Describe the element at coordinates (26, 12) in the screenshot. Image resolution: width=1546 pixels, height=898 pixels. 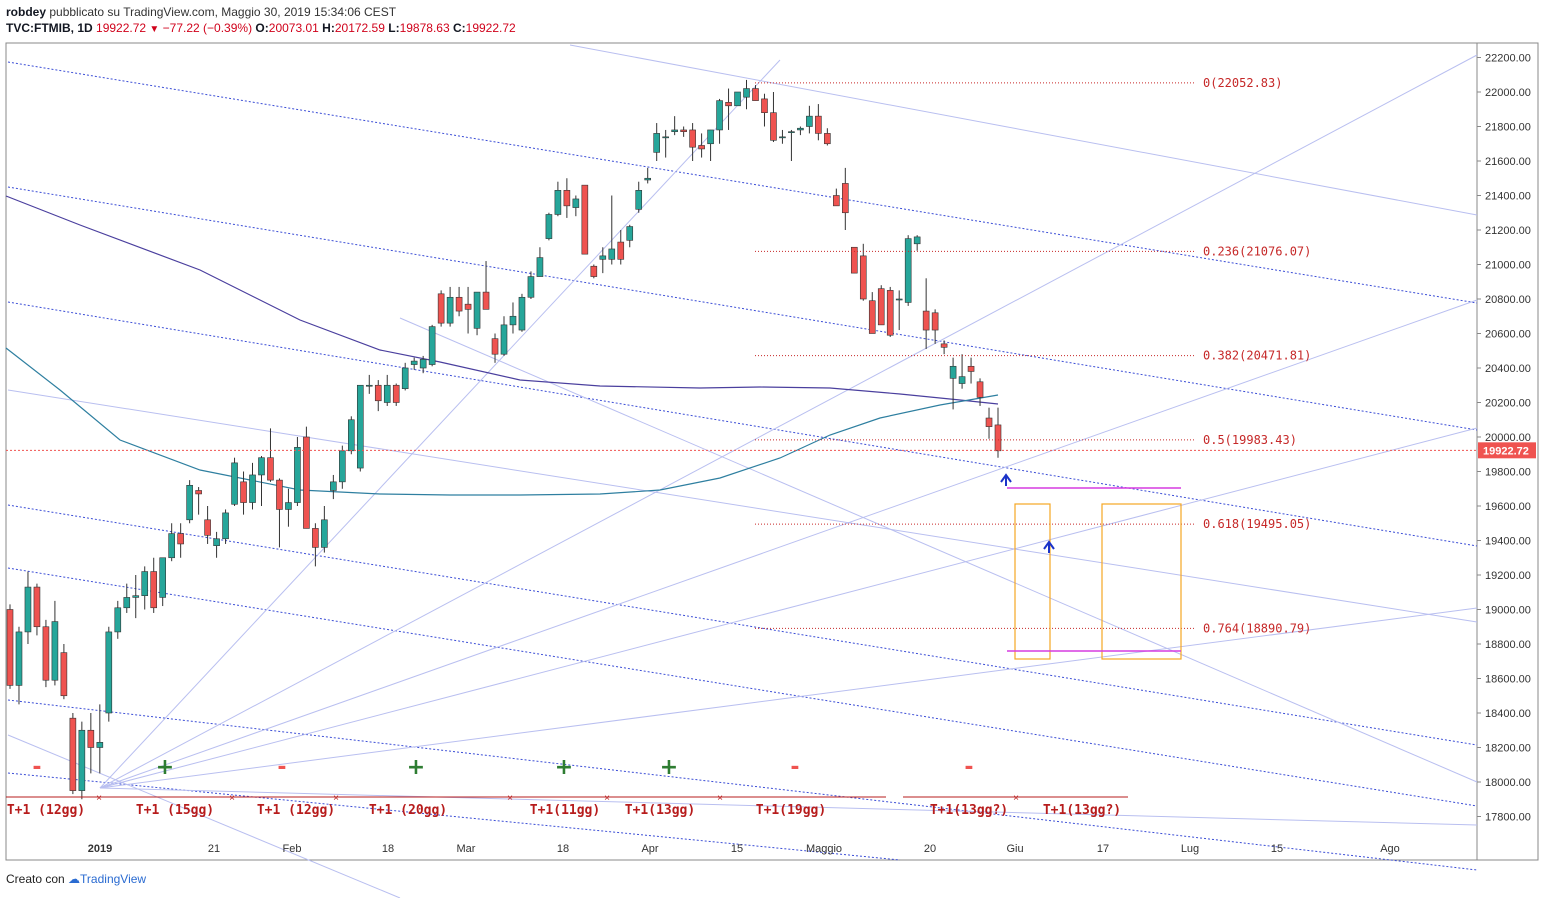
I see `publisher-name: robdey` at that location.